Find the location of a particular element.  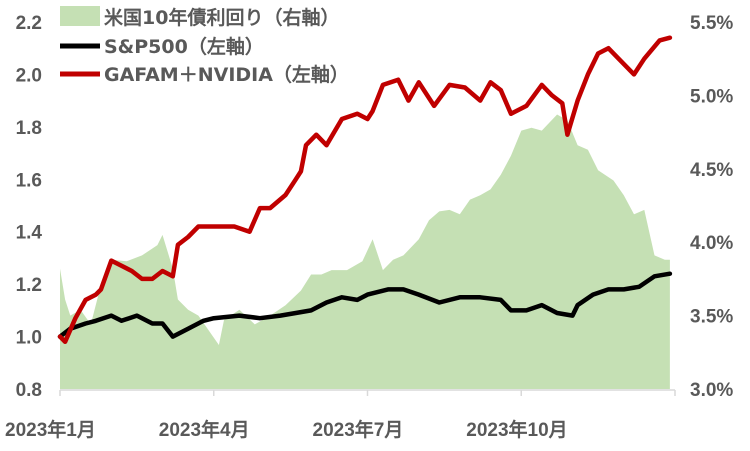

y-left-tick-label: 2.2 is located at coordinates (29, 23).